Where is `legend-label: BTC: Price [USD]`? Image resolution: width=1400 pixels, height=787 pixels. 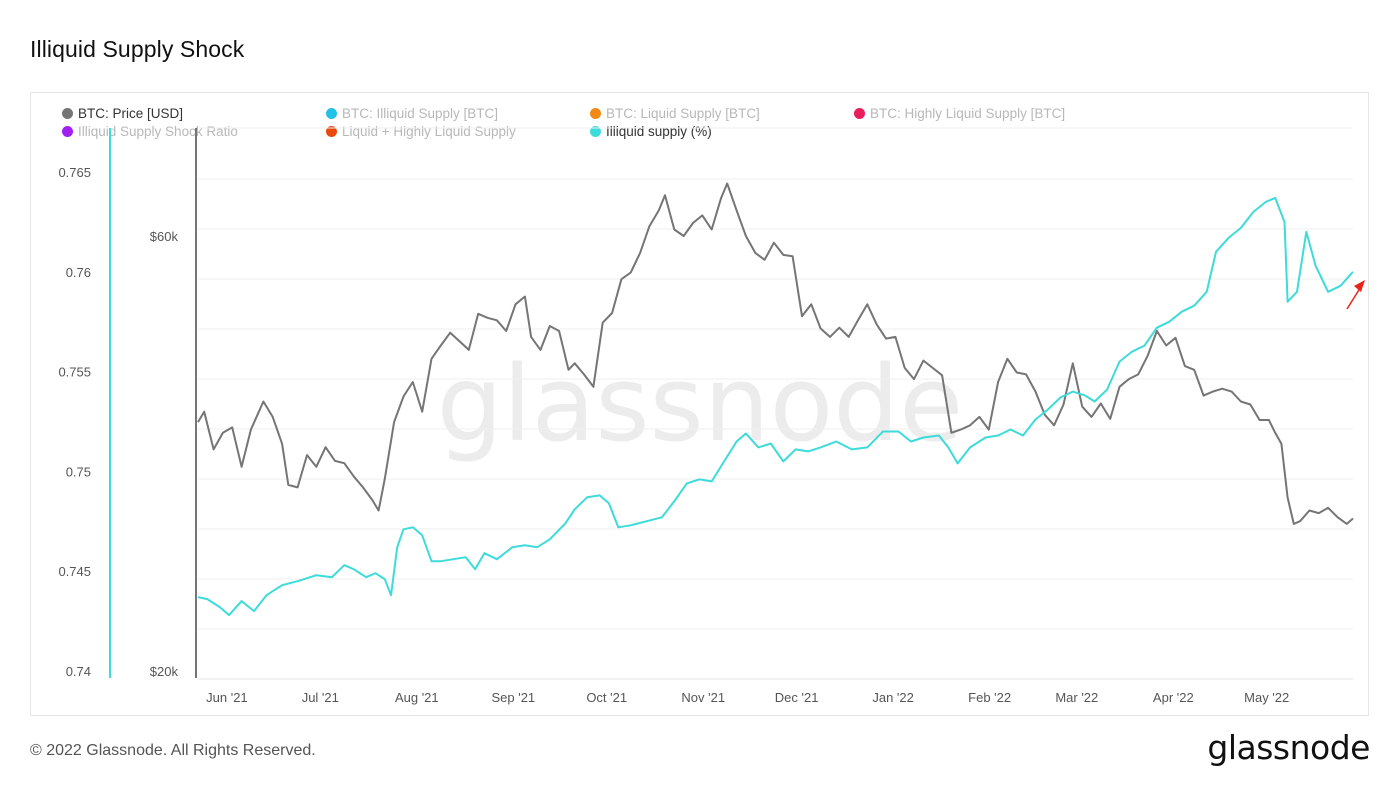
legend-label: BTC: Price [USD] is located at coordinates (131, 113).